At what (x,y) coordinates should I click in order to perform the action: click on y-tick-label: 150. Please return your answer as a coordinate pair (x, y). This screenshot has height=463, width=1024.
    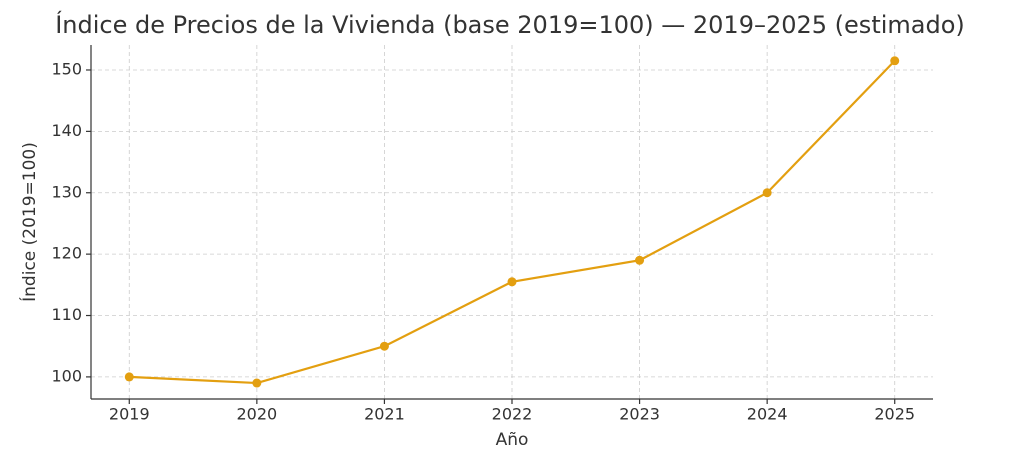
    Looking at the image, I should click on (66, 68).